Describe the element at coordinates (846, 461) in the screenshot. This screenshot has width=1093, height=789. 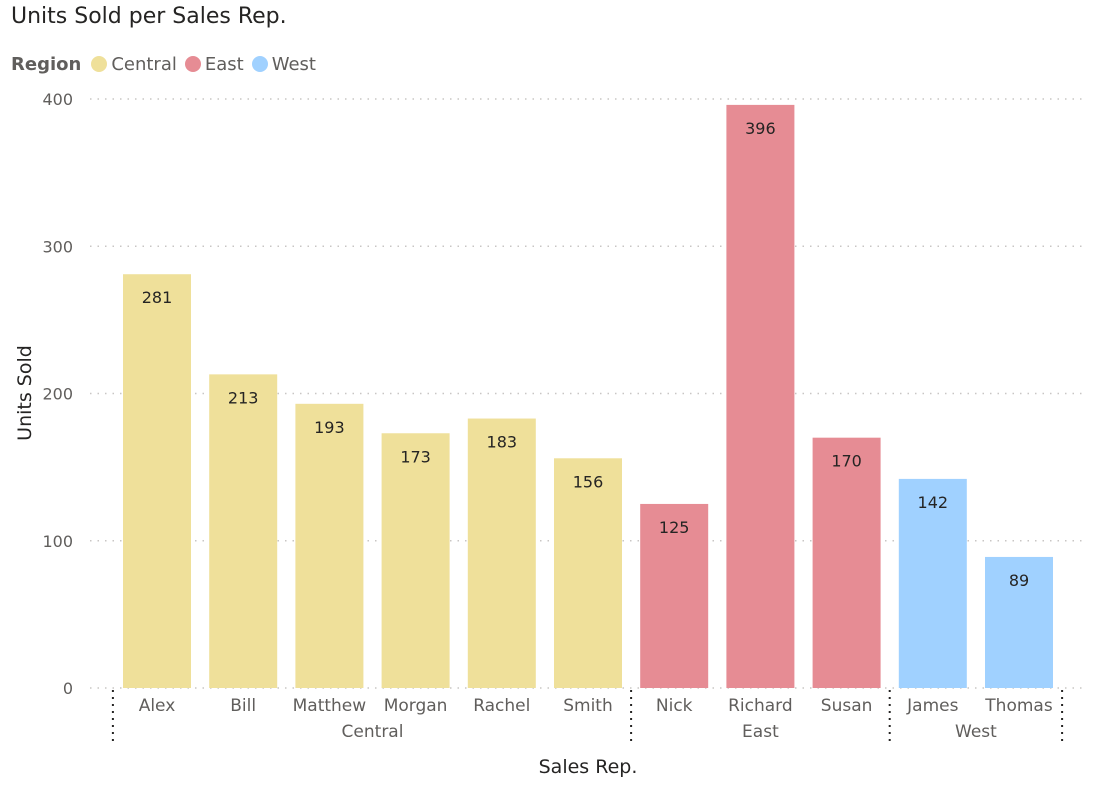
I see `data-label-susan: 170` at that location.